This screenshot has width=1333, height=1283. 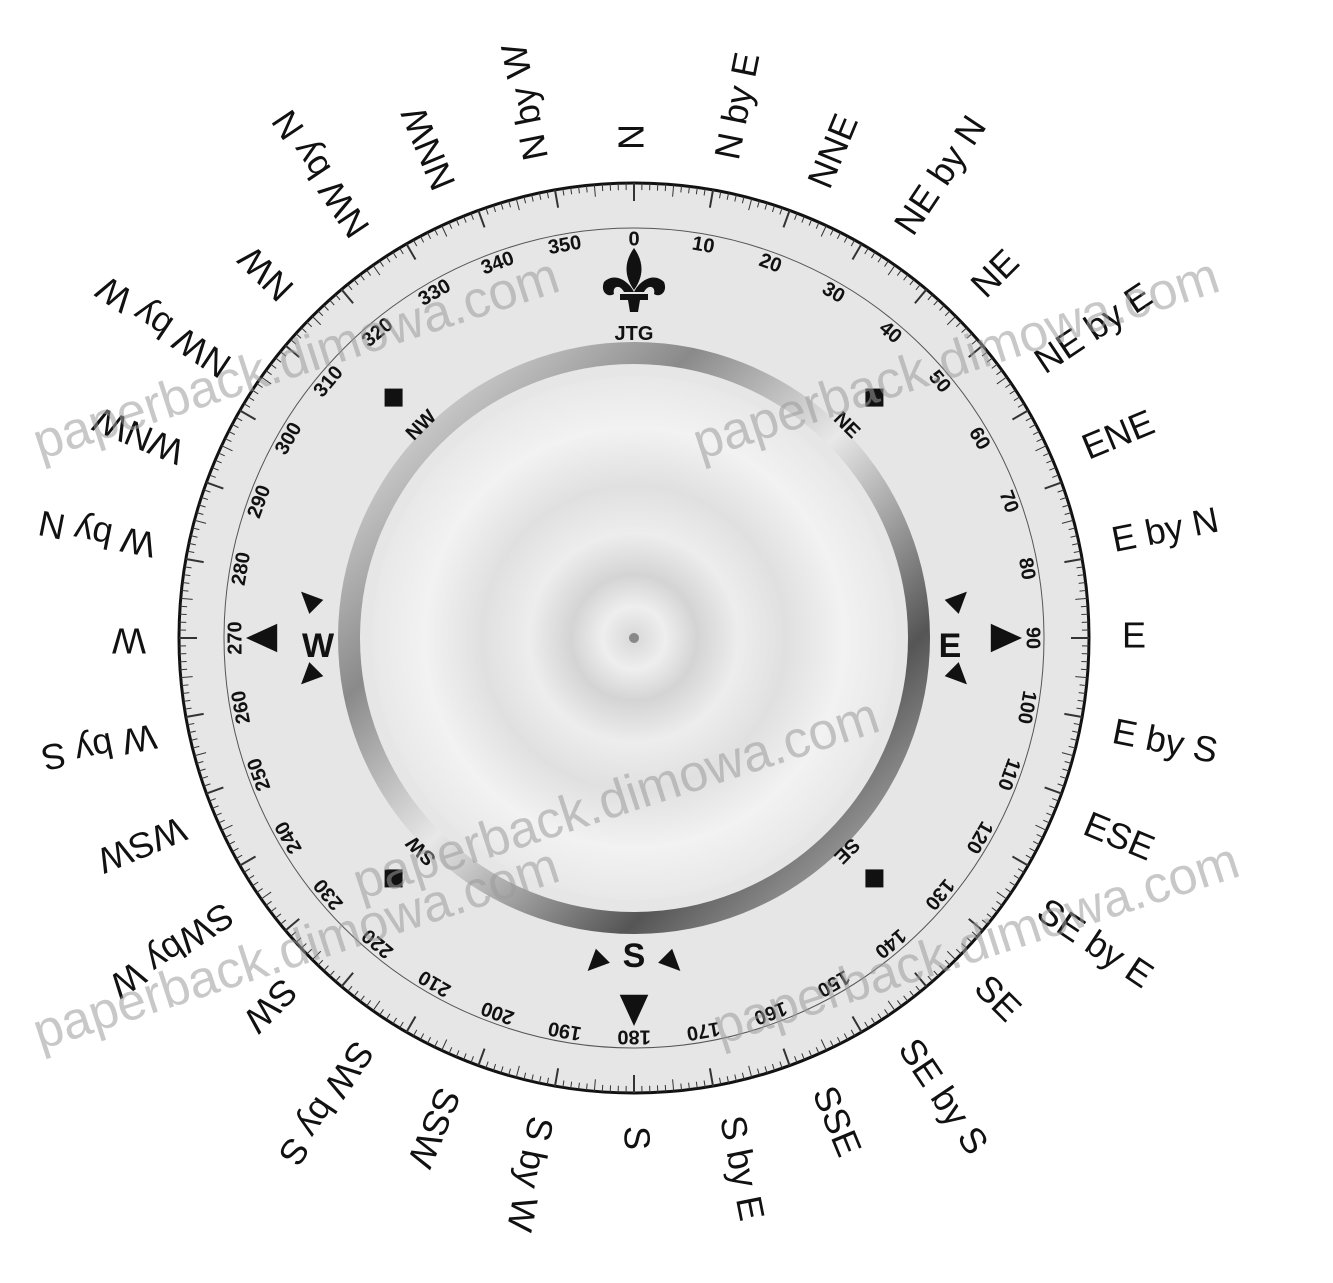 I want to click on degree-label: 10, so click(x=703, y=246).